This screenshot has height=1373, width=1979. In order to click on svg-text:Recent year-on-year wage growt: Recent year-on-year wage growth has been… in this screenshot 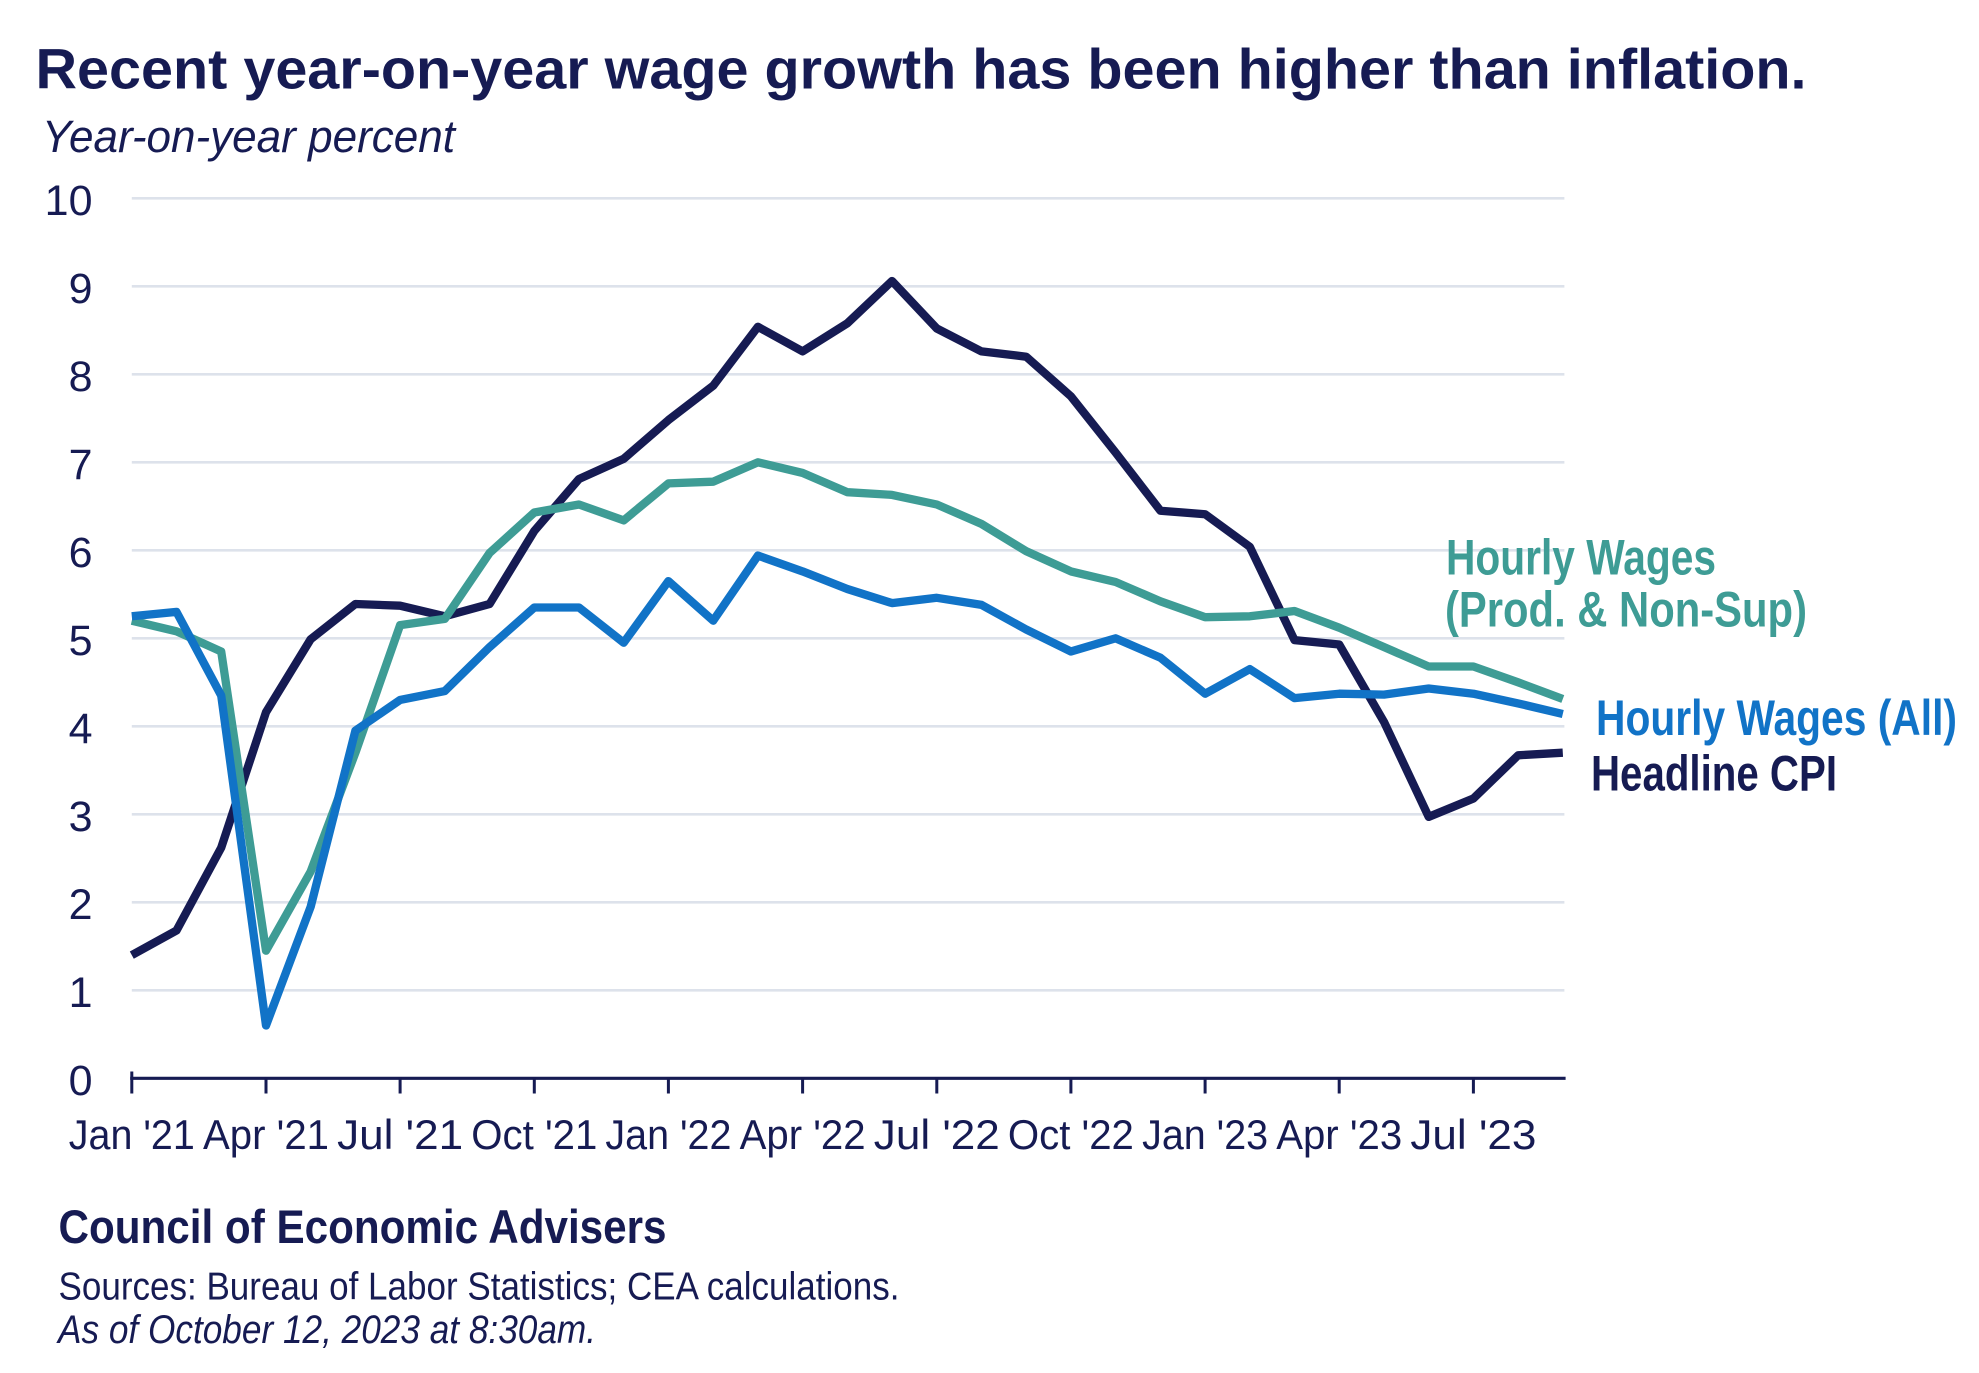, I will do `click(921, 70)`.